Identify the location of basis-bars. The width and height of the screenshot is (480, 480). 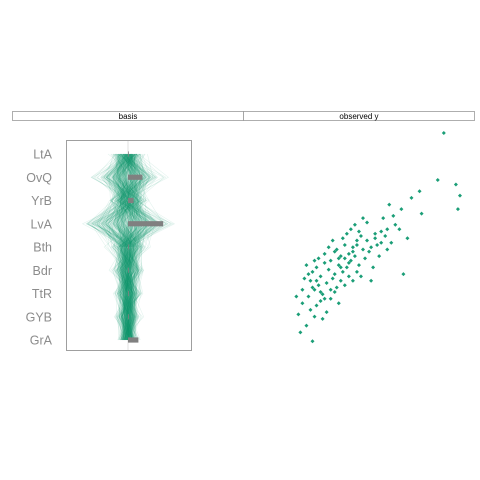
(146, 247).